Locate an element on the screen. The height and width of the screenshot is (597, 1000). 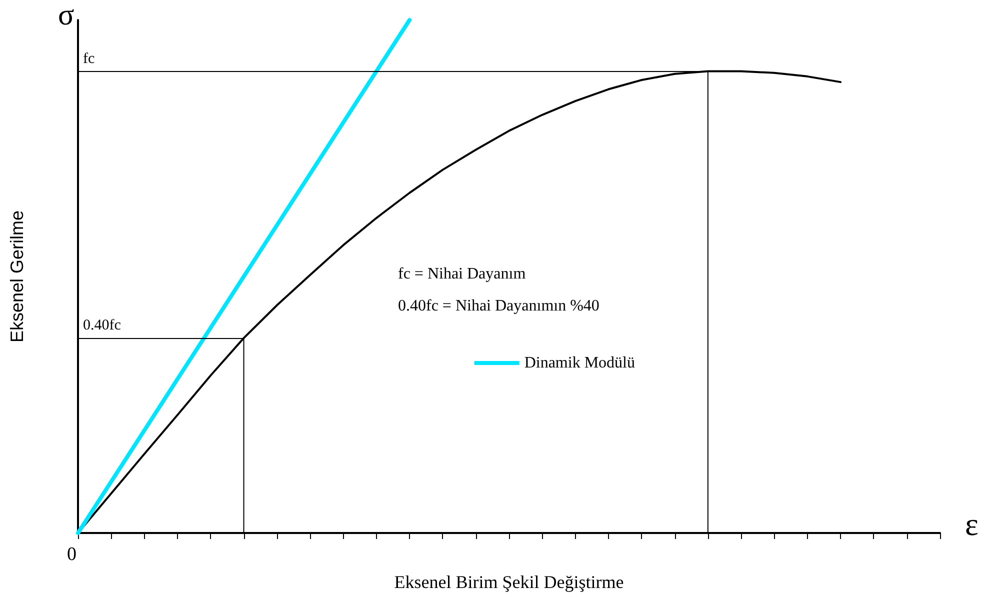
text: σ is located at coordinates (66, 16).